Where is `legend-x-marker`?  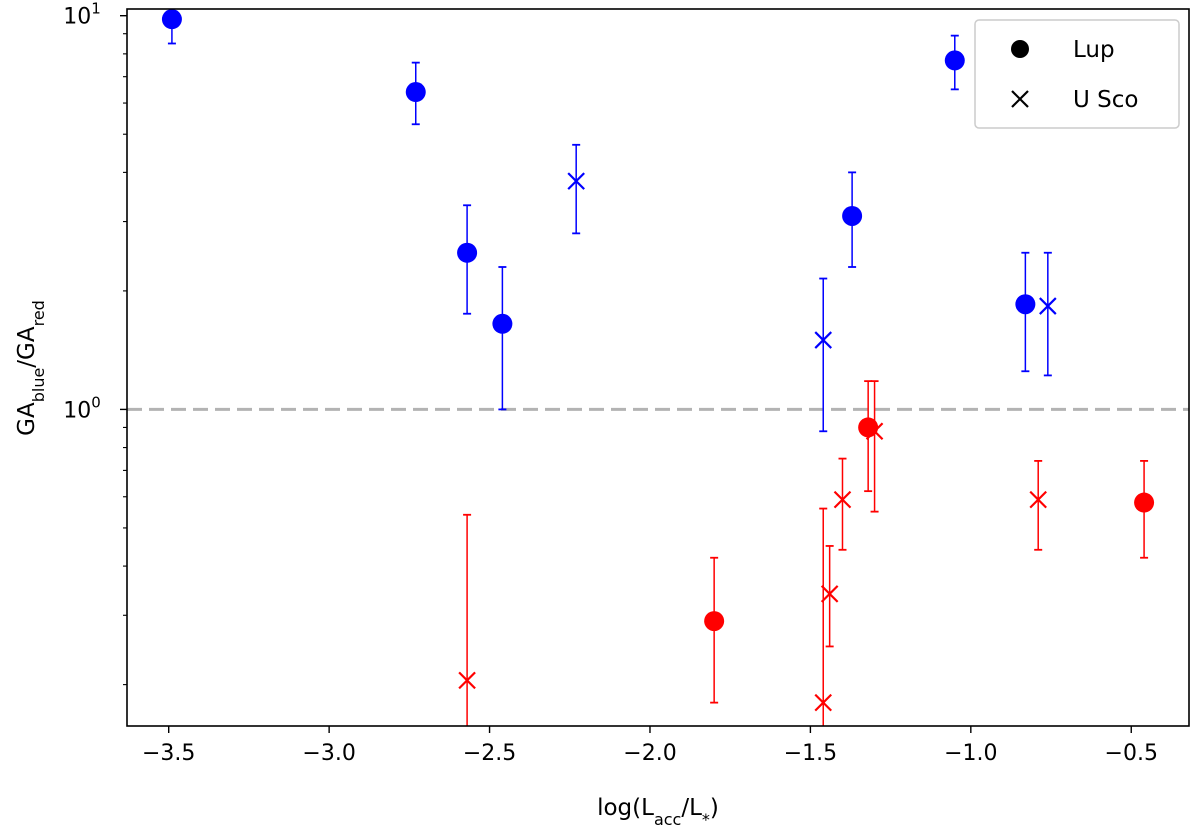
legend-x-marker is located at coordinates (1020, 99).